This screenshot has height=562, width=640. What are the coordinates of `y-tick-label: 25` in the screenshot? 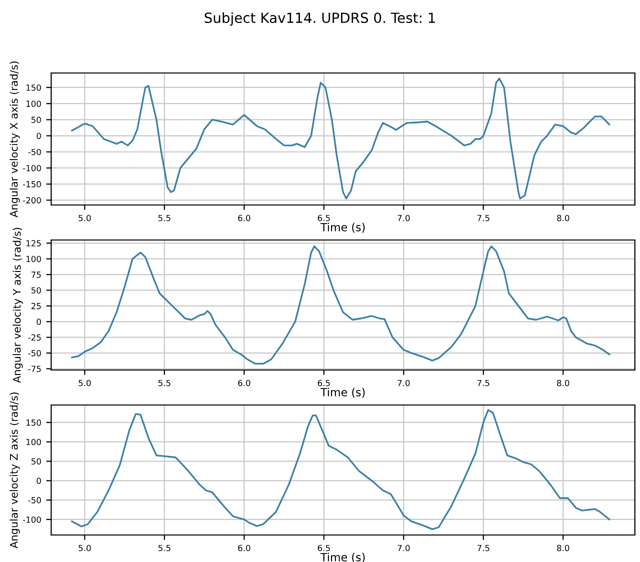 It's located at (36, 306).